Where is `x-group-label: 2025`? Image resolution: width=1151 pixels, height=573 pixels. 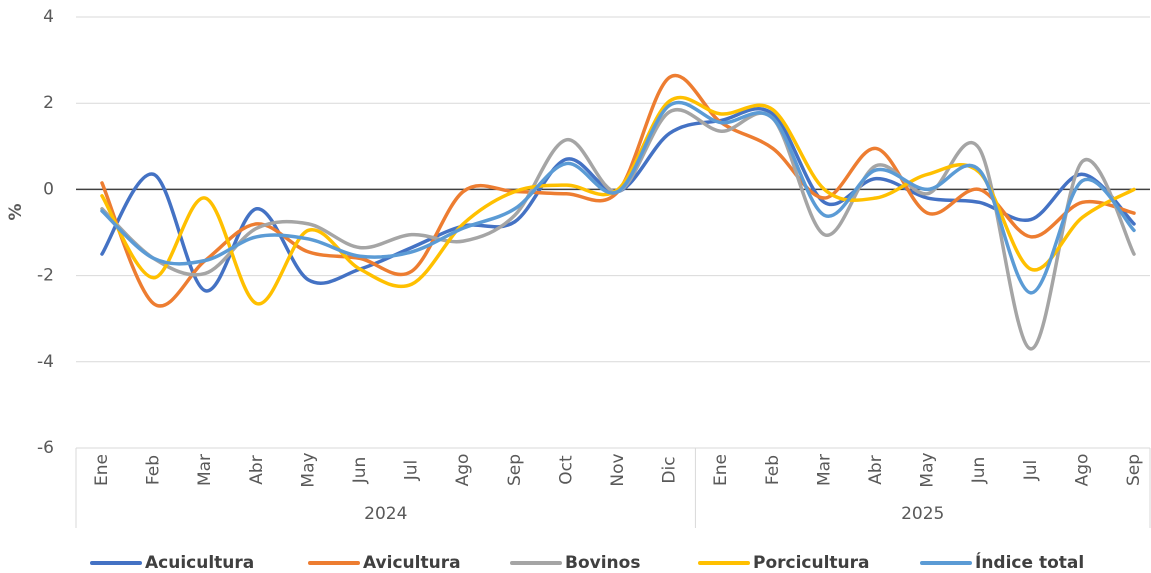
x-group-label: 2025 is located at coordinates (922, 514).